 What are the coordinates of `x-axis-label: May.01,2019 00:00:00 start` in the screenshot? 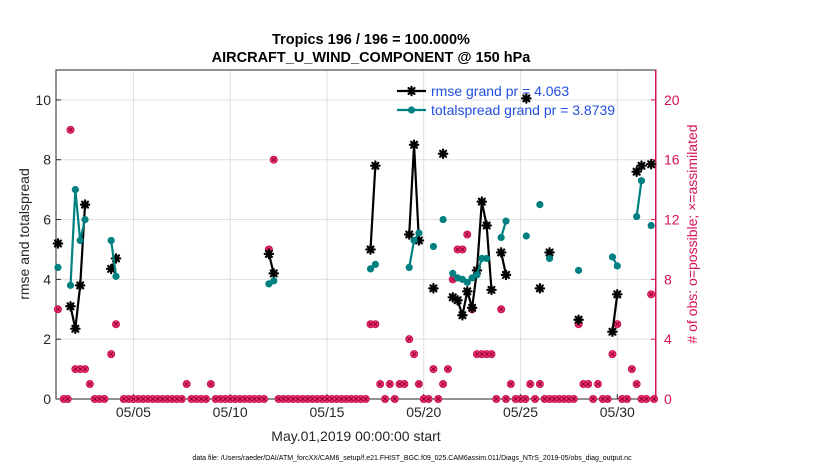 It's located at (356, 436).